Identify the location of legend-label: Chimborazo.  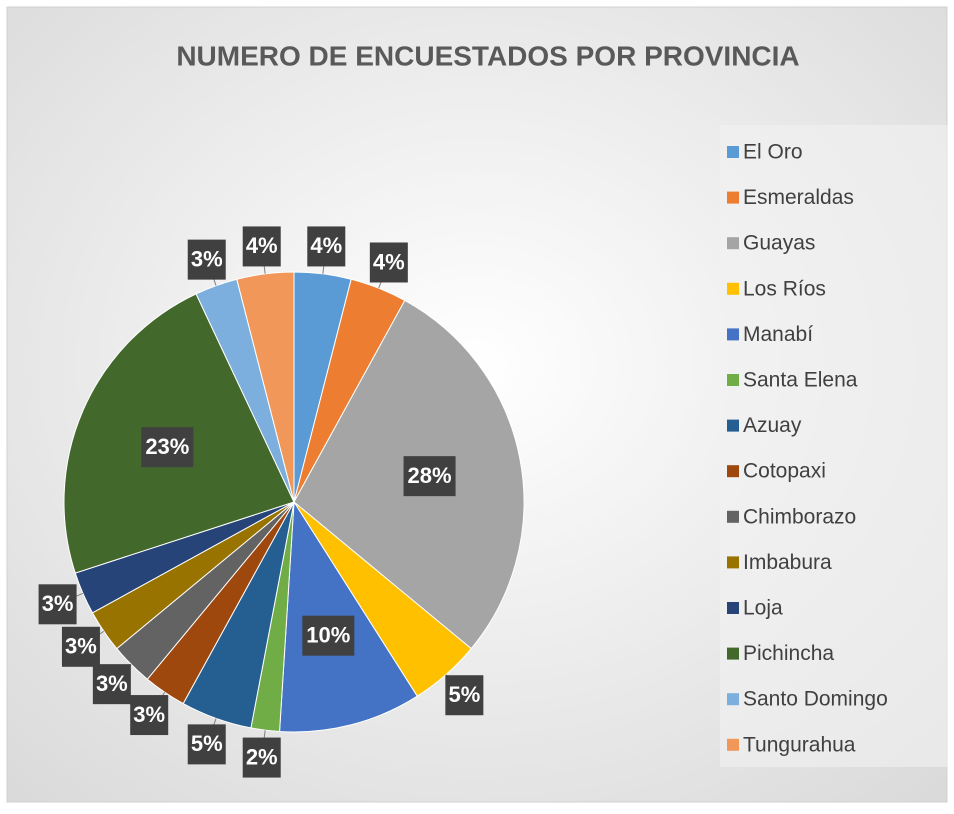
(799, 516).